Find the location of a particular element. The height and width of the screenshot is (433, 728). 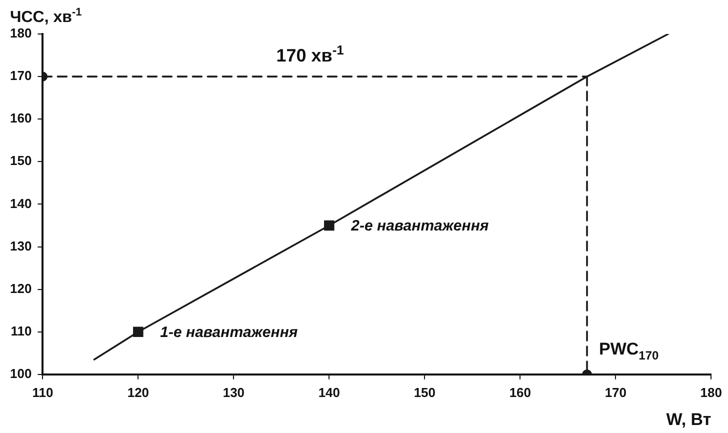

x-tick-label: 170 is located at coordinates (615, 392).